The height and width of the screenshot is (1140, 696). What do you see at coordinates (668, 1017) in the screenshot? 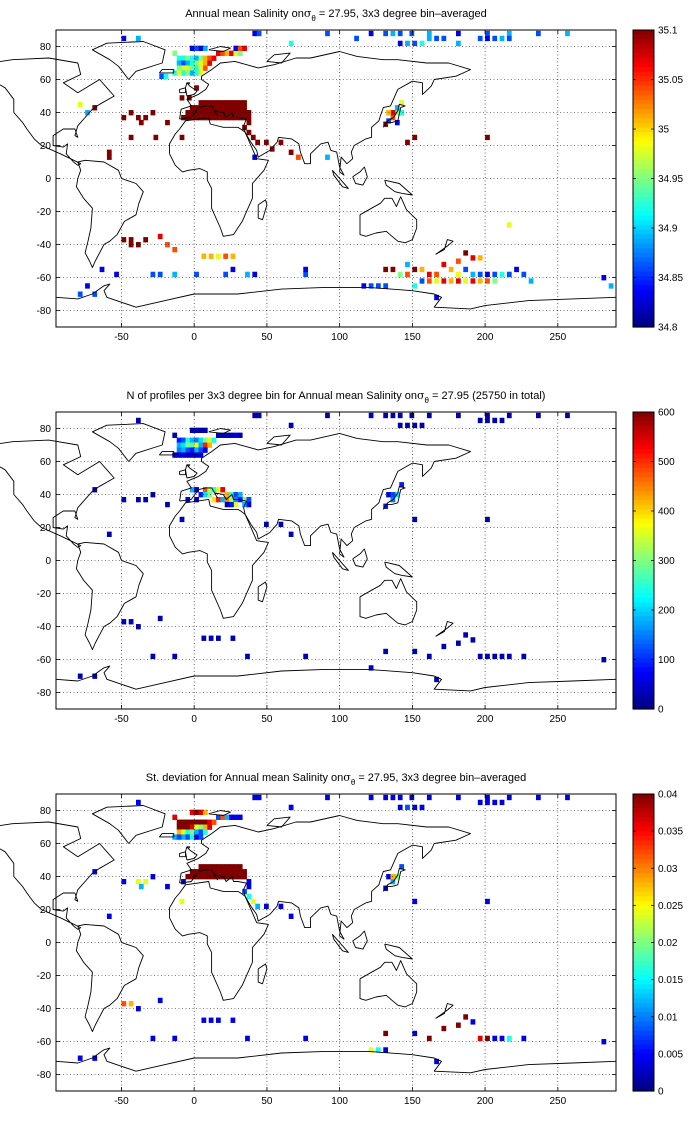
I see `colorbar-tick-label: 0.01` at bounding box center [668, 1017].